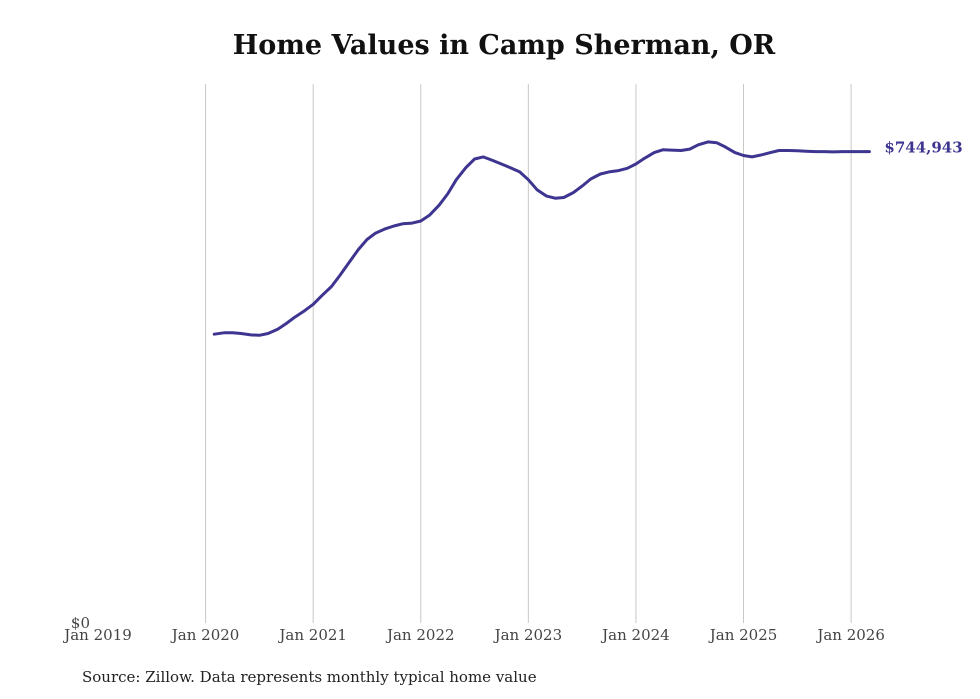 This screenshot has width=980, height=699. Describe the element at coordinates (420, 635) in the screenshot. I see `x-tick-label: Jan 2022` at that location.